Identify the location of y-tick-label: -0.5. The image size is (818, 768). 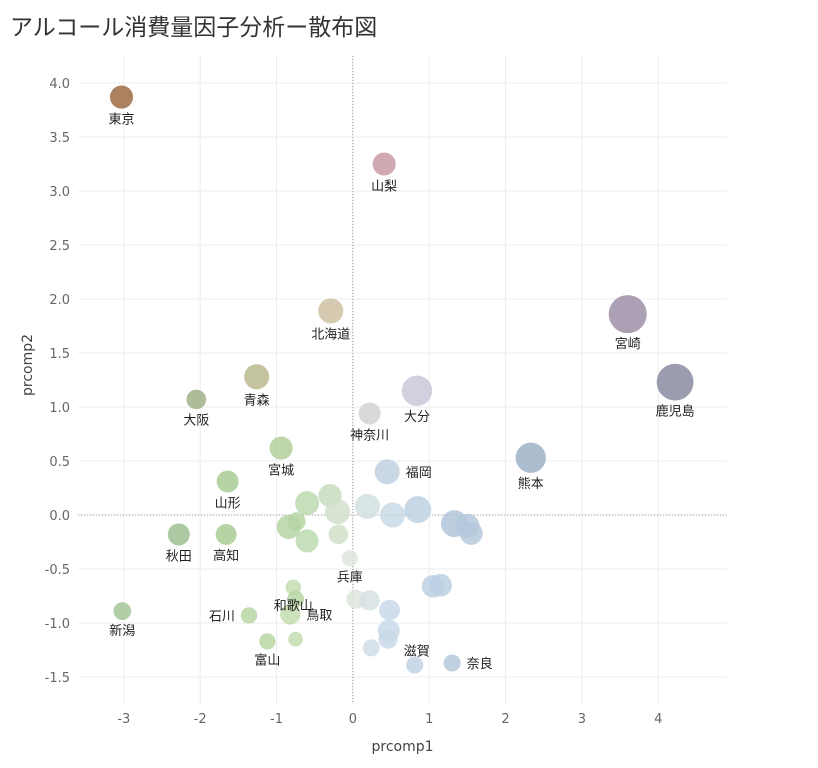
(57, 570).